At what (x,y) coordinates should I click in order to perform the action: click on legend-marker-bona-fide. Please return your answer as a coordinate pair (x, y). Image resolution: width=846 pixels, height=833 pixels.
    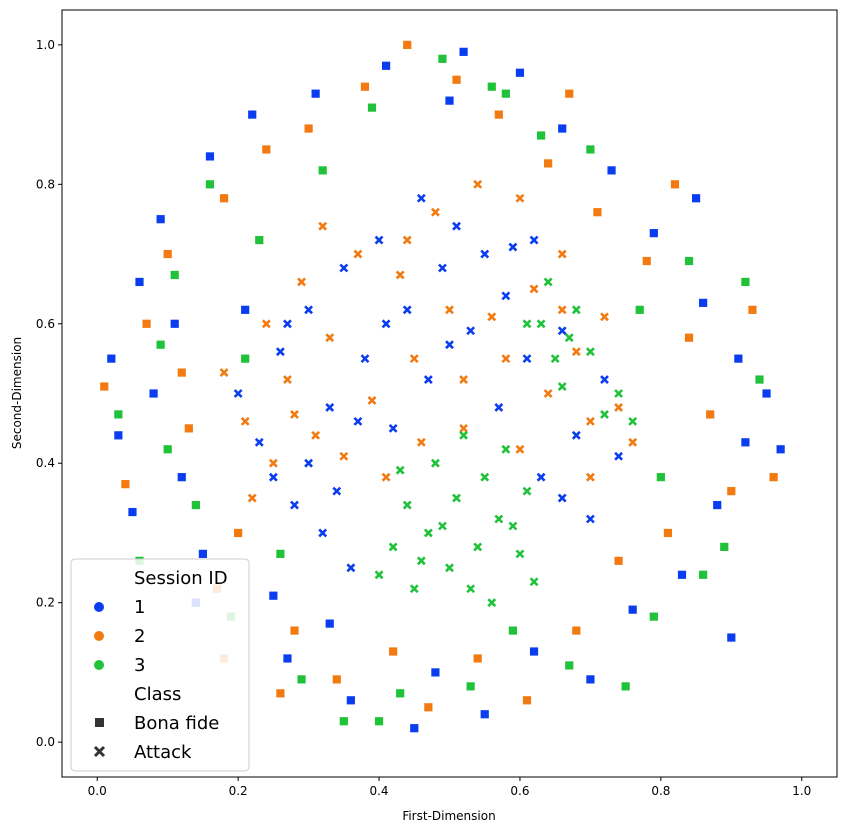
    Looking at the image, I should click on (99, 722).